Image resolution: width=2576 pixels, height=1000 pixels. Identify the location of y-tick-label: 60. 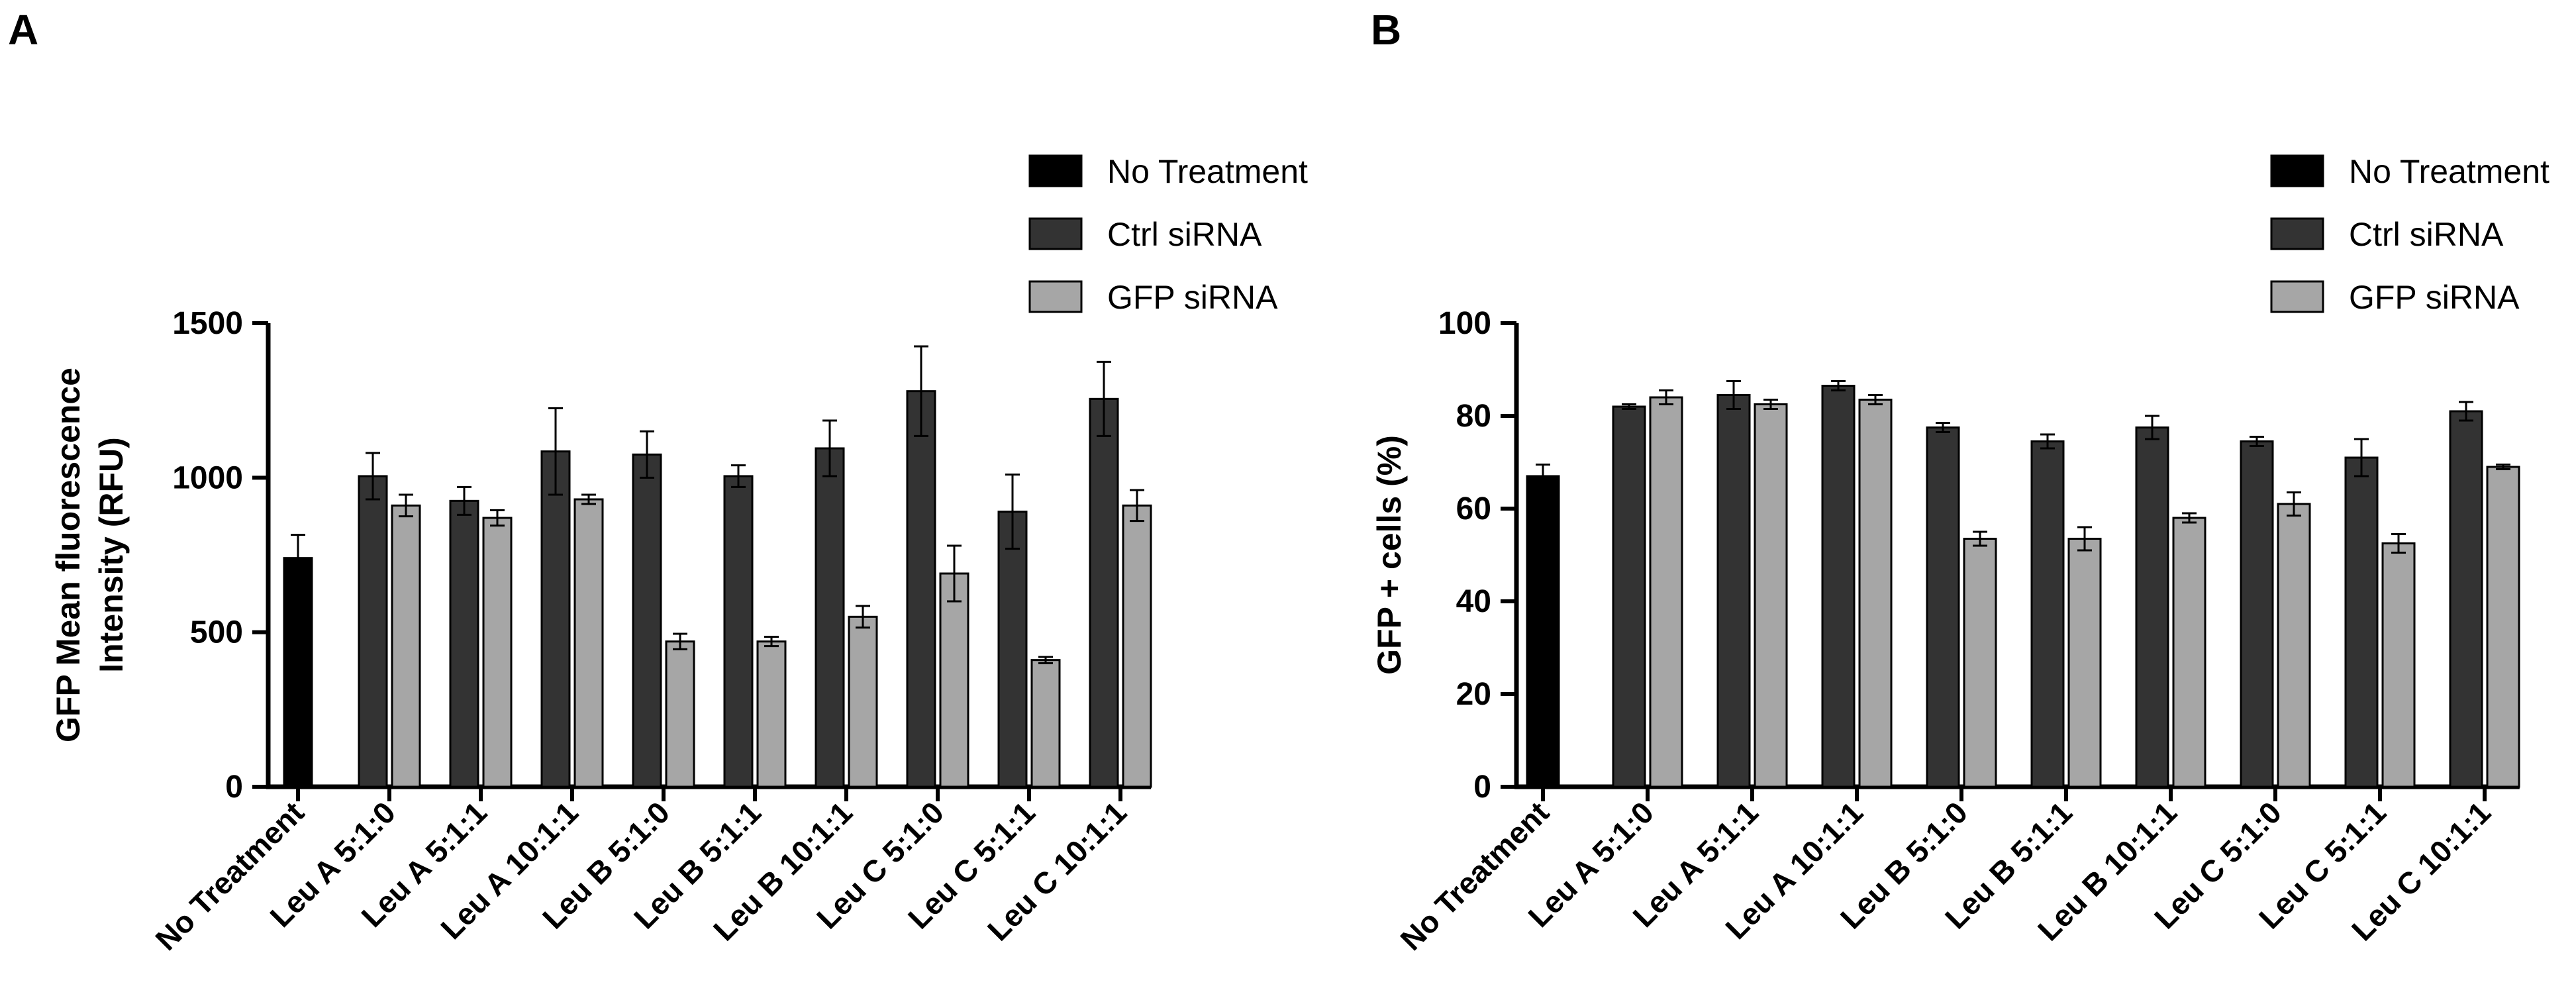
(1473, 509).